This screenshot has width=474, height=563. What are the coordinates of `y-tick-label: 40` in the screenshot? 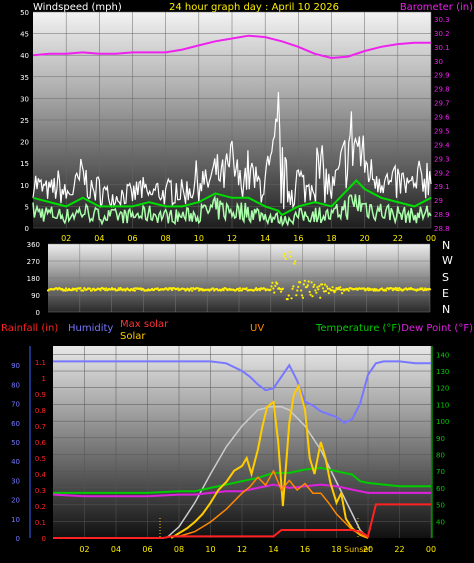 It's located at (24, 56).